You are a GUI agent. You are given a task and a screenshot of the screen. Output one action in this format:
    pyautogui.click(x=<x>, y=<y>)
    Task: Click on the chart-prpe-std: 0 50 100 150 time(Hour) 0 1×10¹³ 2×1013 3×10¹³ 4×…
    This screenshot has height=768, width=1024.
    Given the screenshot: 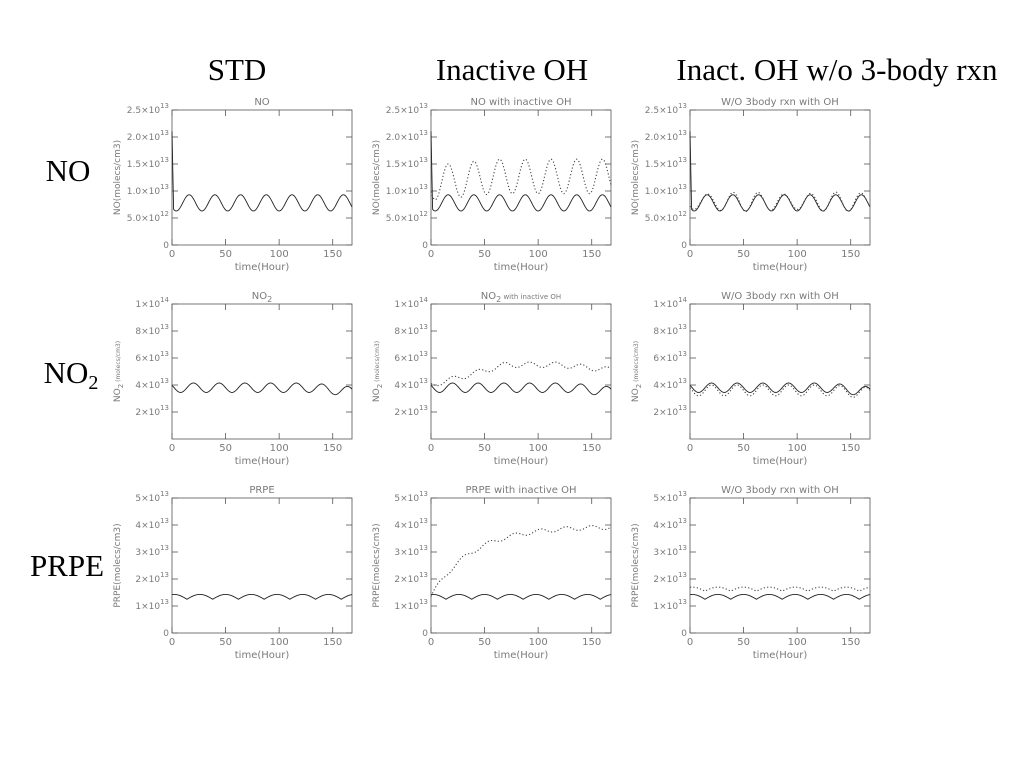 What is the action you would take?
    pyautogui.click(x=233, y=573)
    